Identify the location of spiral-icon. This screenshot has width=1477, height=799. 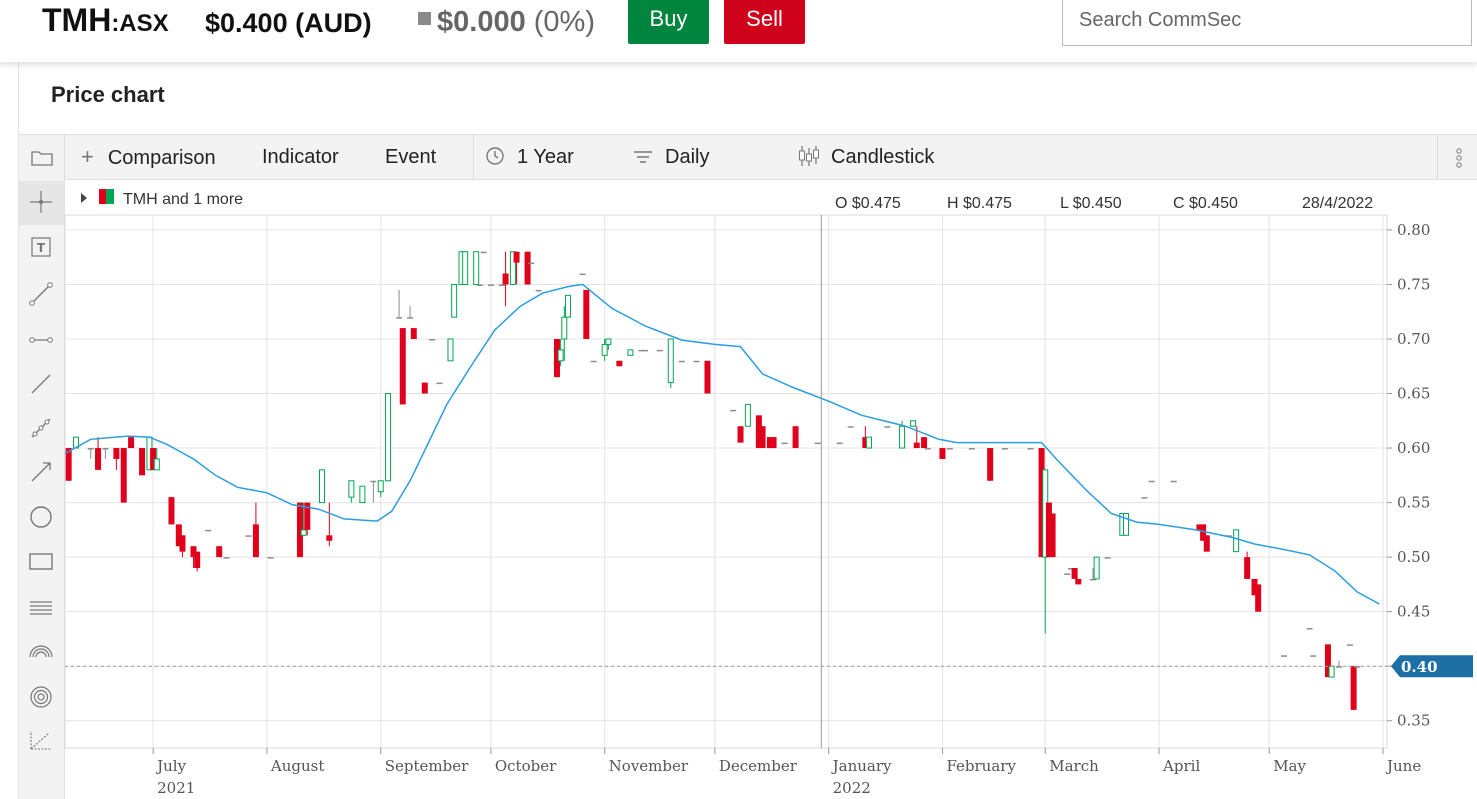
(41, 697).